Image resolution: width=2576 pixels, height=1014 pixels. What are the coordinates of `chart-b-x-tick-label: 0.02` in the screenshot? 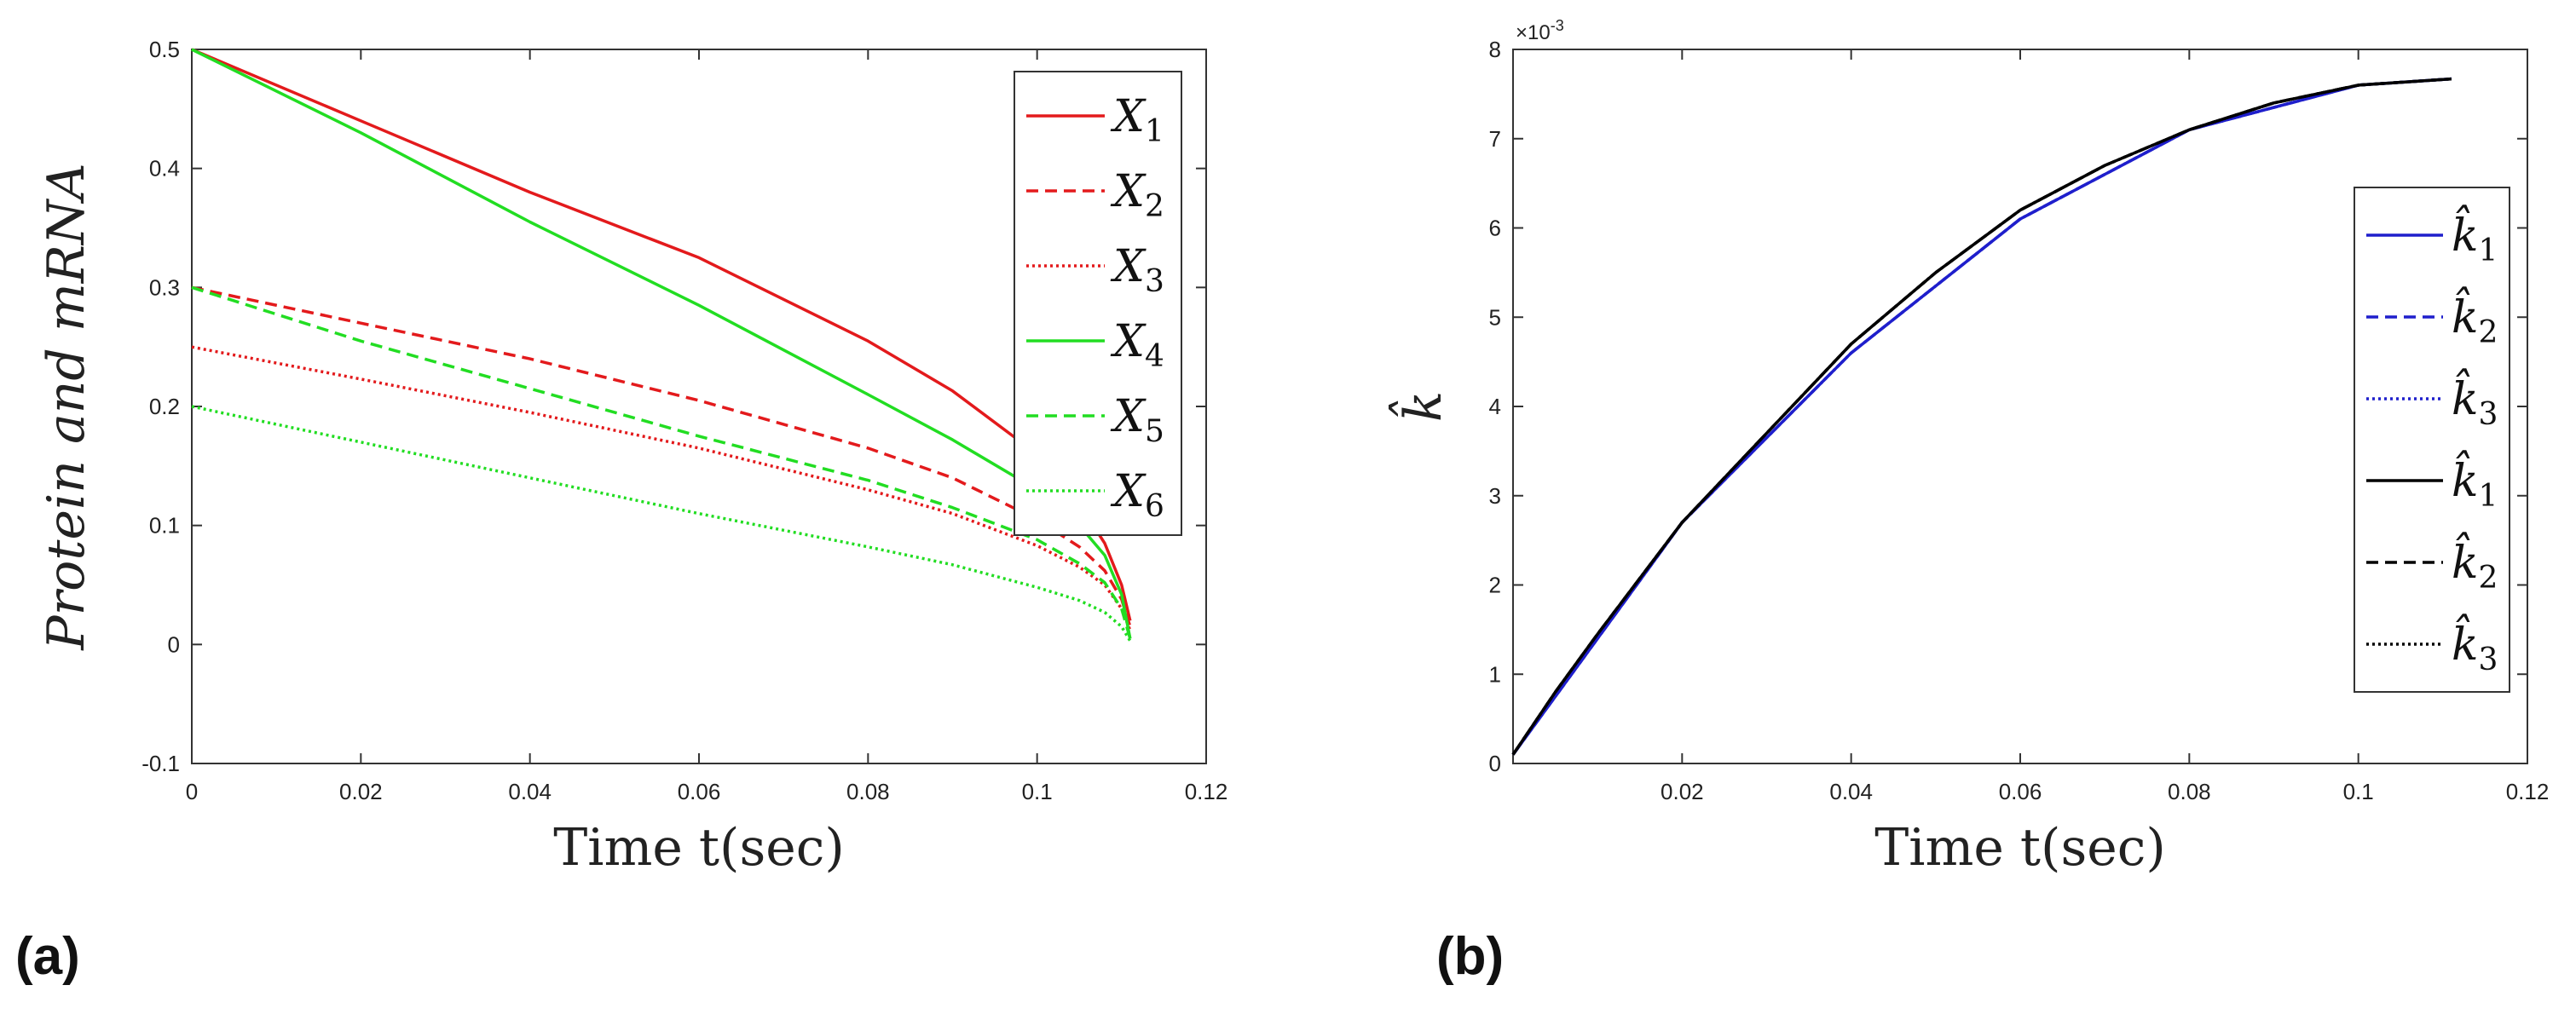 It's located at (1682, 791).